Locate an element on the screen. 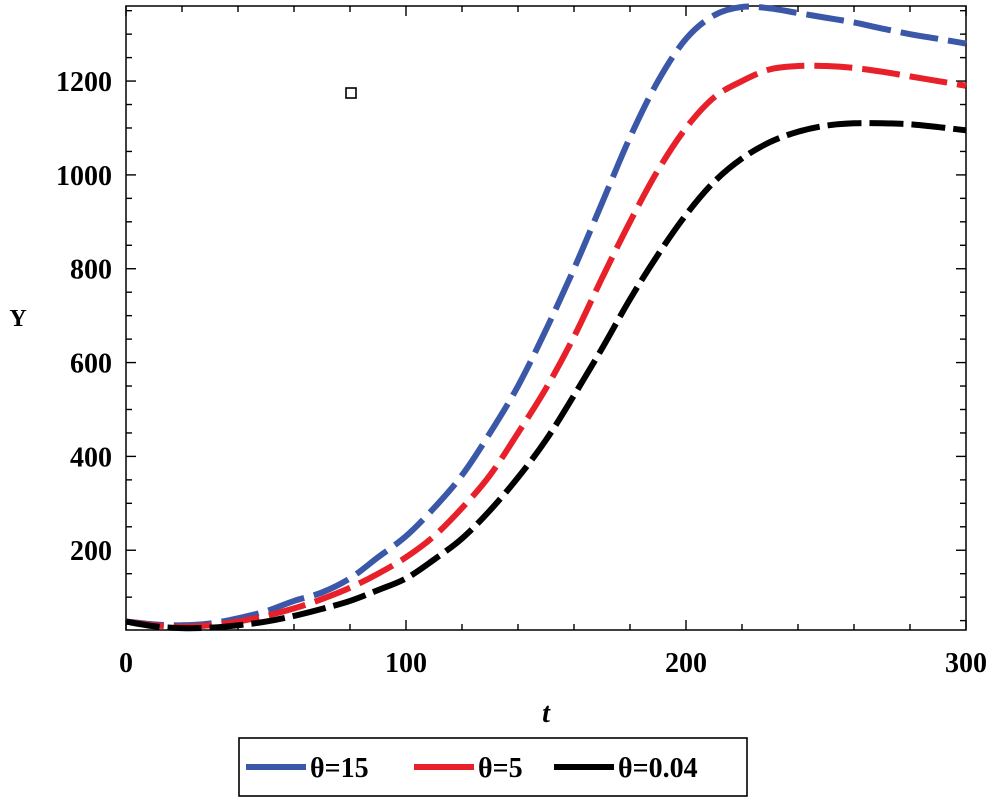 The height and width of the screenshot is (808, 995). marker-square is located at coordinates (351, 93).